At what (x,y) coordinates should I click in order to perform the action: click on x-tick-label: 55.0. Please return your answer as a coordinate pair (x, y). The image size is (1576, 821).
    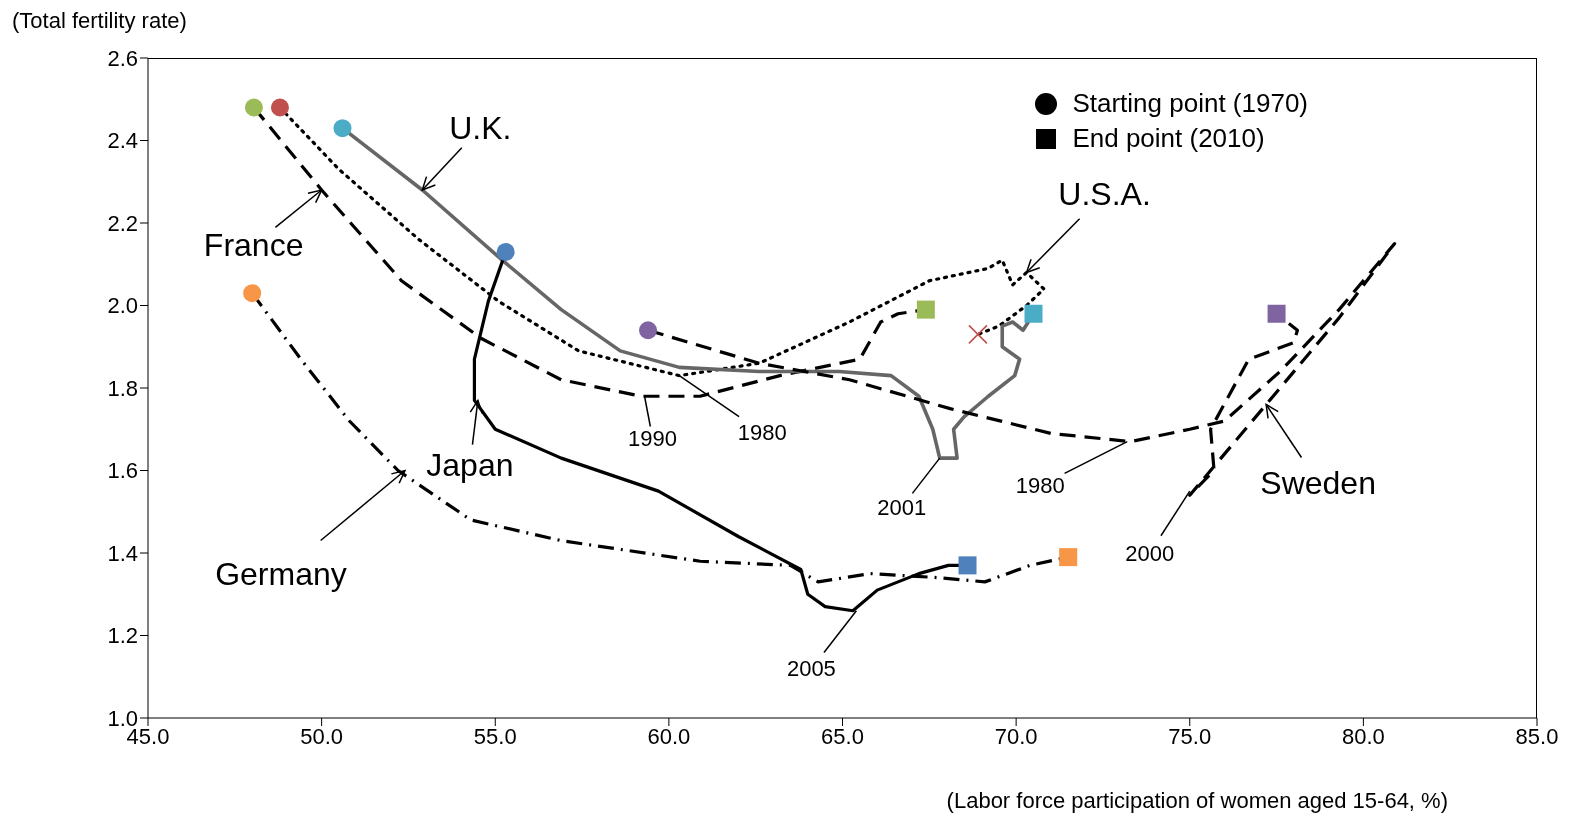
    Looking at the image, I should click on (495, 736).